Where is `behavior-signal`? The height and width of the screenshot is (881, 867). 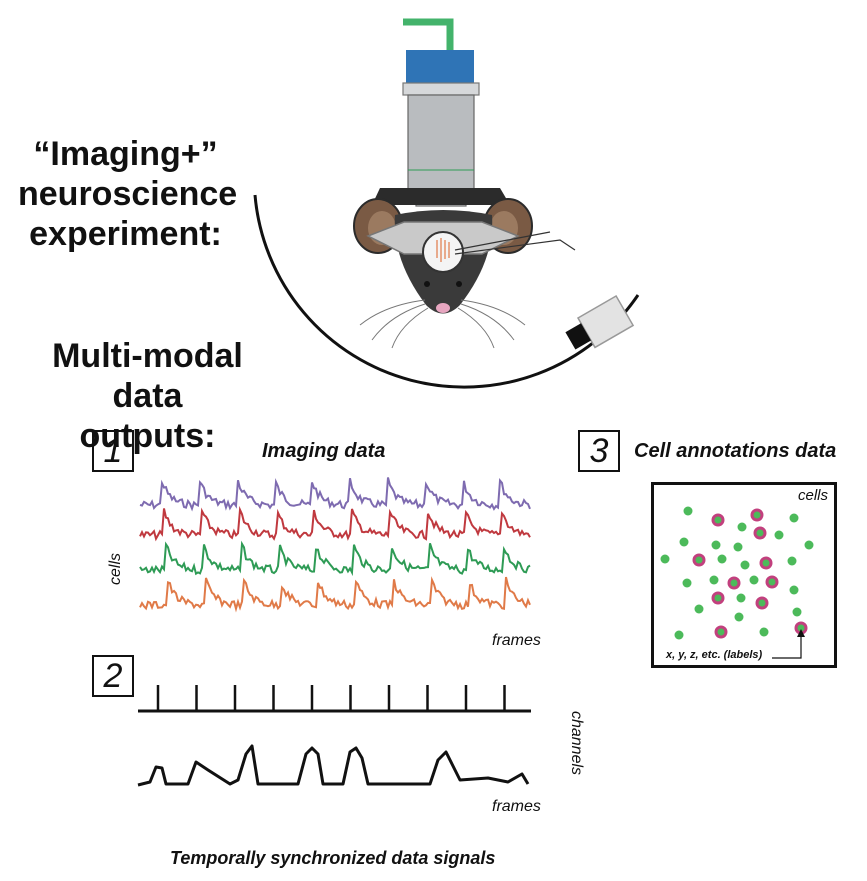
behavior-signal is located at coordinates (333, 765).